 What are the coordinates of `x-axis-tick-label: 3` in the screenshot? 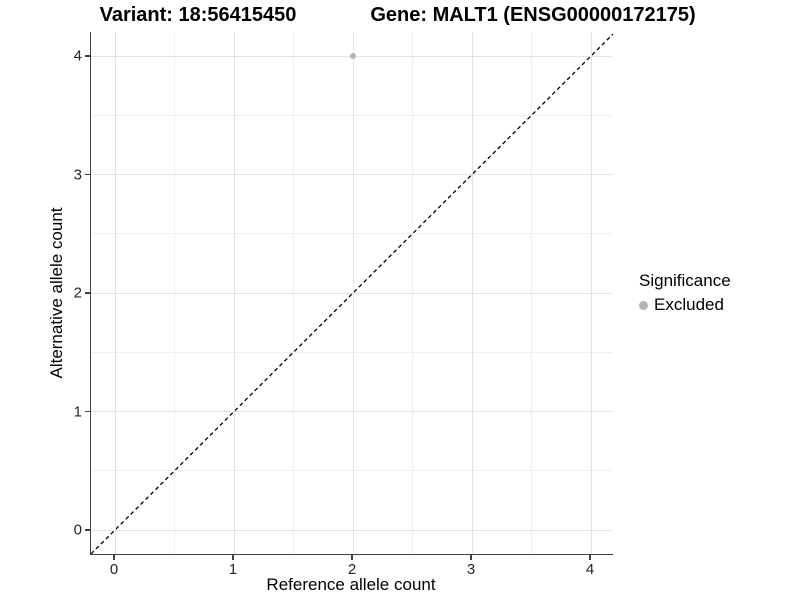 It's located at (471, 569).